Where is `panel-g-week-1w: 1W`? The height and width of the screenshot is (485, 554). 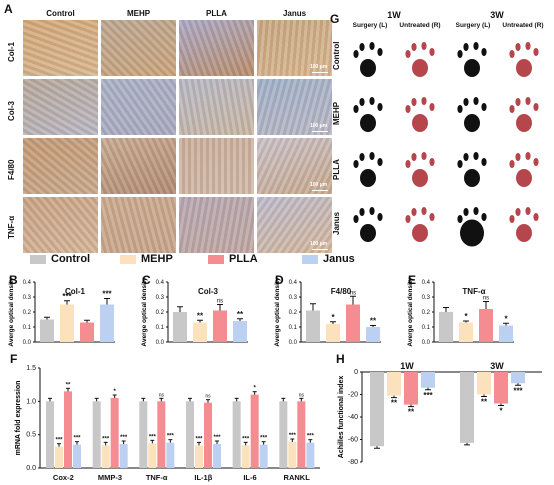
panel-g-week-1w: 1W is located at coordinates (394, 15).